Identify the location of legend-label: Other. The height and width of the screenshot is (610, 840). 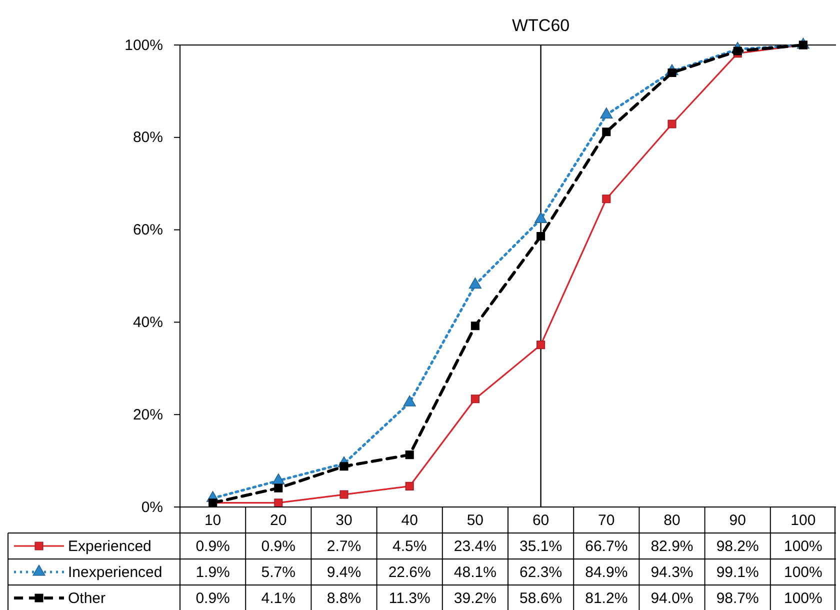
(87, 598).